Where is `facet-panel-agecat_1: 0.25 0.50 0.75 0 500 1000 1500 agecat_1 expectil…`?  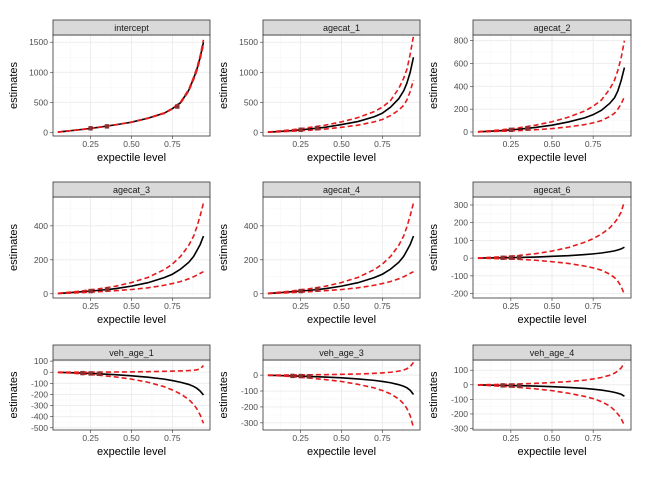
facet-panel-agecat_1: 0.25 0.50 0.75 0 500 1000 1500 agecat_1 expectil… is located at coordinates (319, 91).